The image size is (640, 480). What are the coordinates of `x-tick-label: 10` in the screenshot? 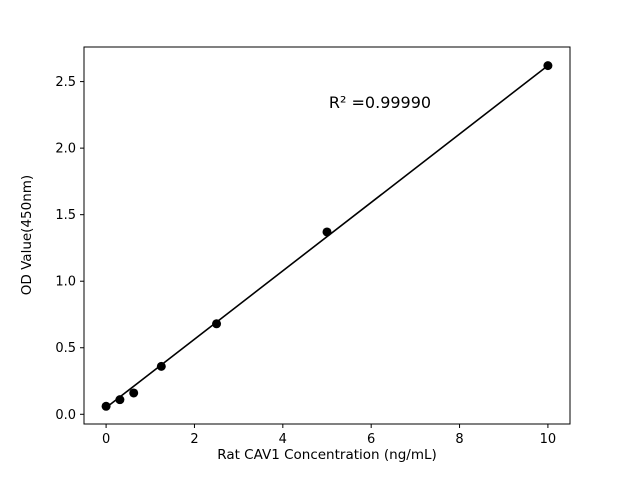 It's located at (548, 439).